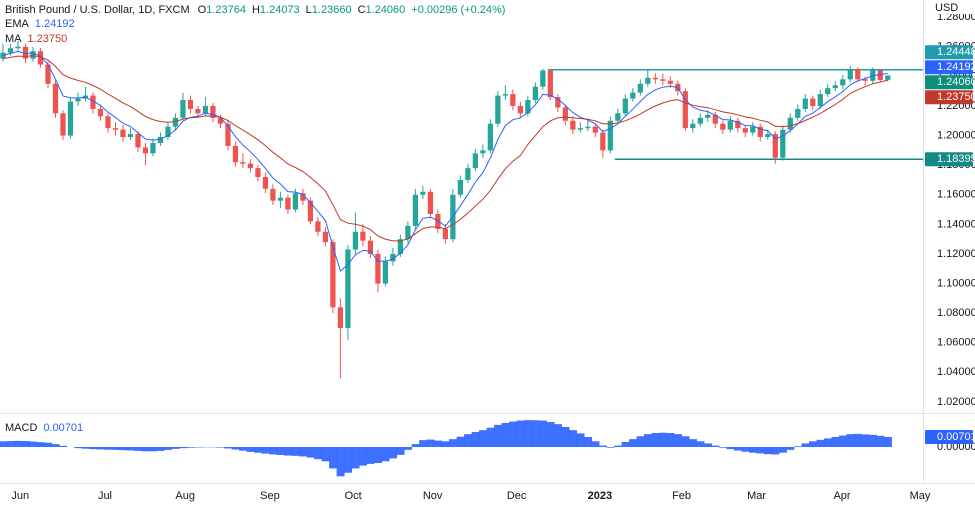 This screenshot has width=975, height=506. I want to click on y-tick-label: 1.28000, so click(956, 17).